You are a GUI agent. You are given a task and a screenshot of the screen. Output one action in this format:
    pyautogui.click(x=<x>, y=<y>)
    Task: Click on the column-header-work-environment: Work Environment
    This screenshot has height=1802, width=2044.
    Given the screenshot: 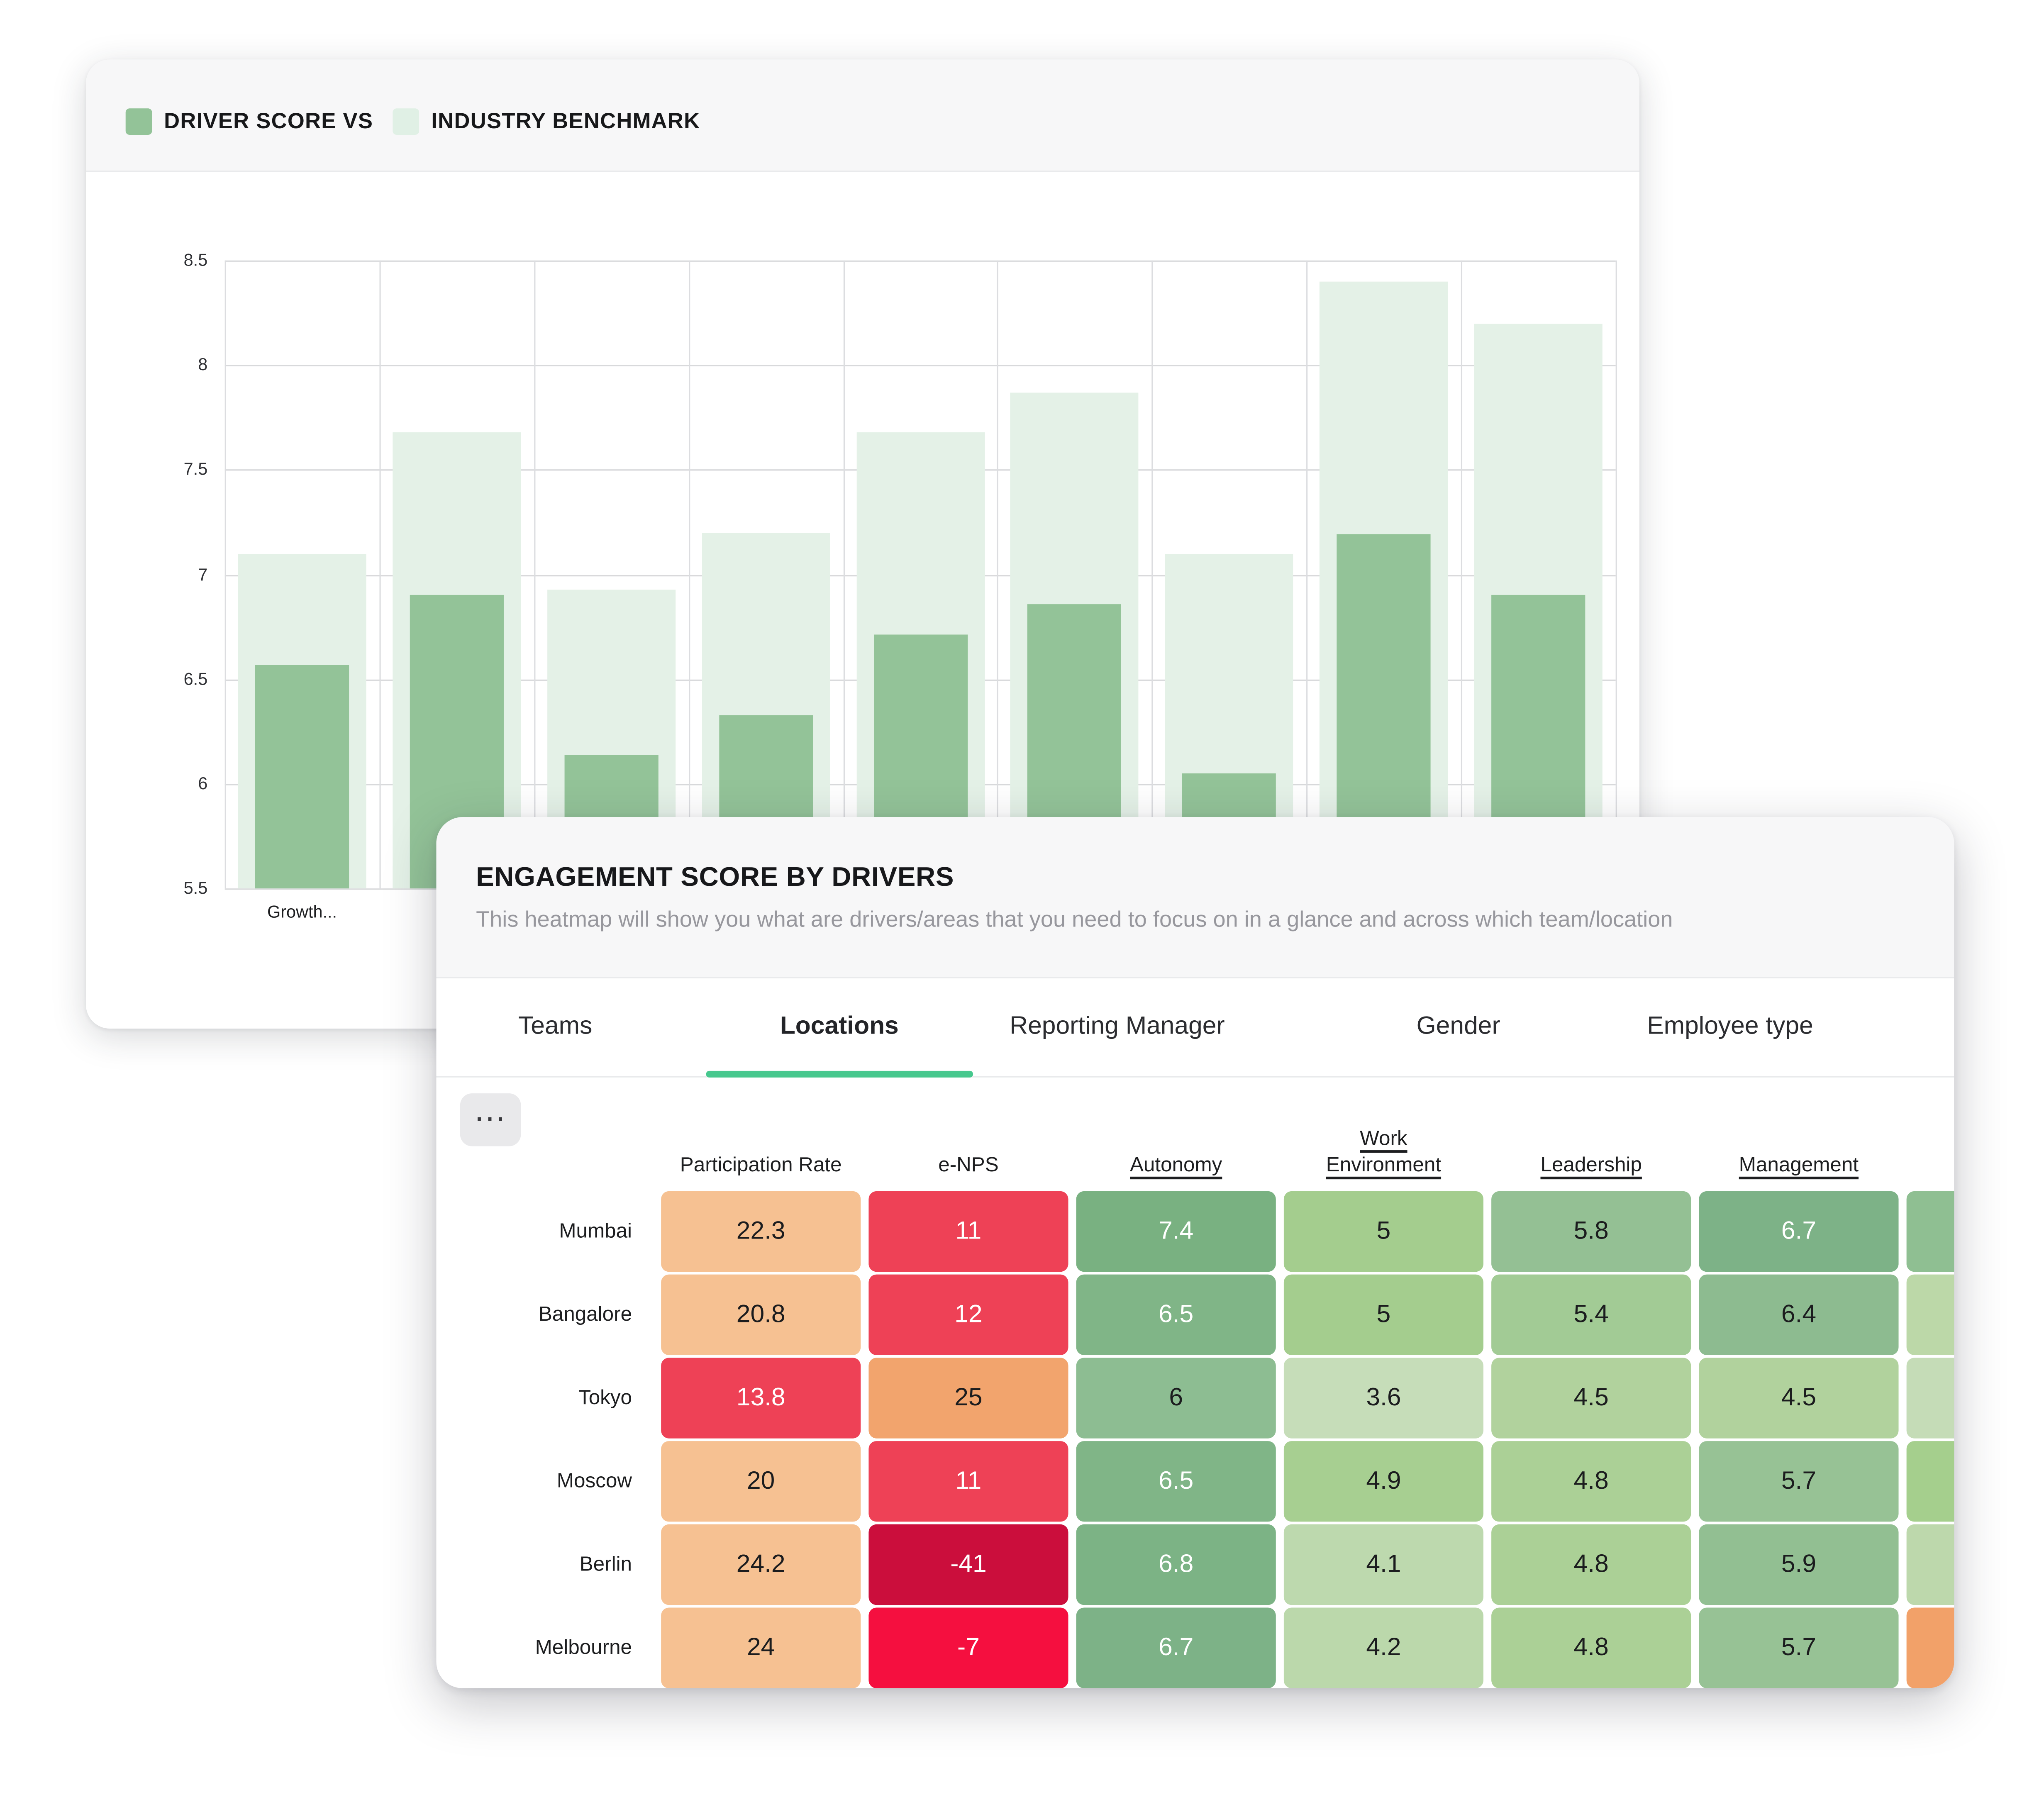 What is the action you would take?
    pyautogui.click(x=1384, y=1152)
    